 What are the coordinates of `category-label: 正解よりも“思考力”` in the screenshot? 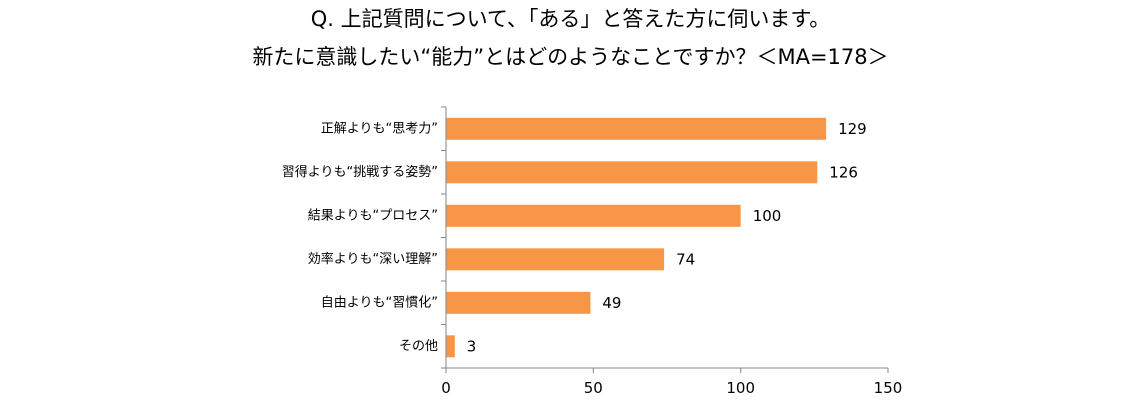 It's located at (379, 128).